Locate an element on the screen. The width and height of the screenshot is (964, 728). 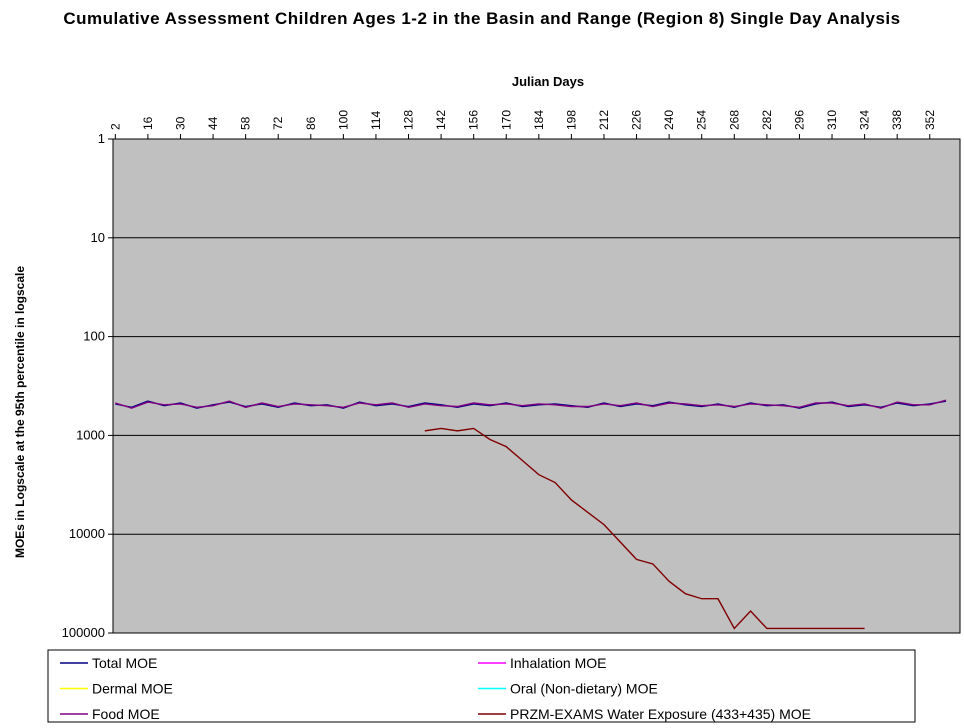
x-tick-label: 156 is located at coordinates (474, 120).